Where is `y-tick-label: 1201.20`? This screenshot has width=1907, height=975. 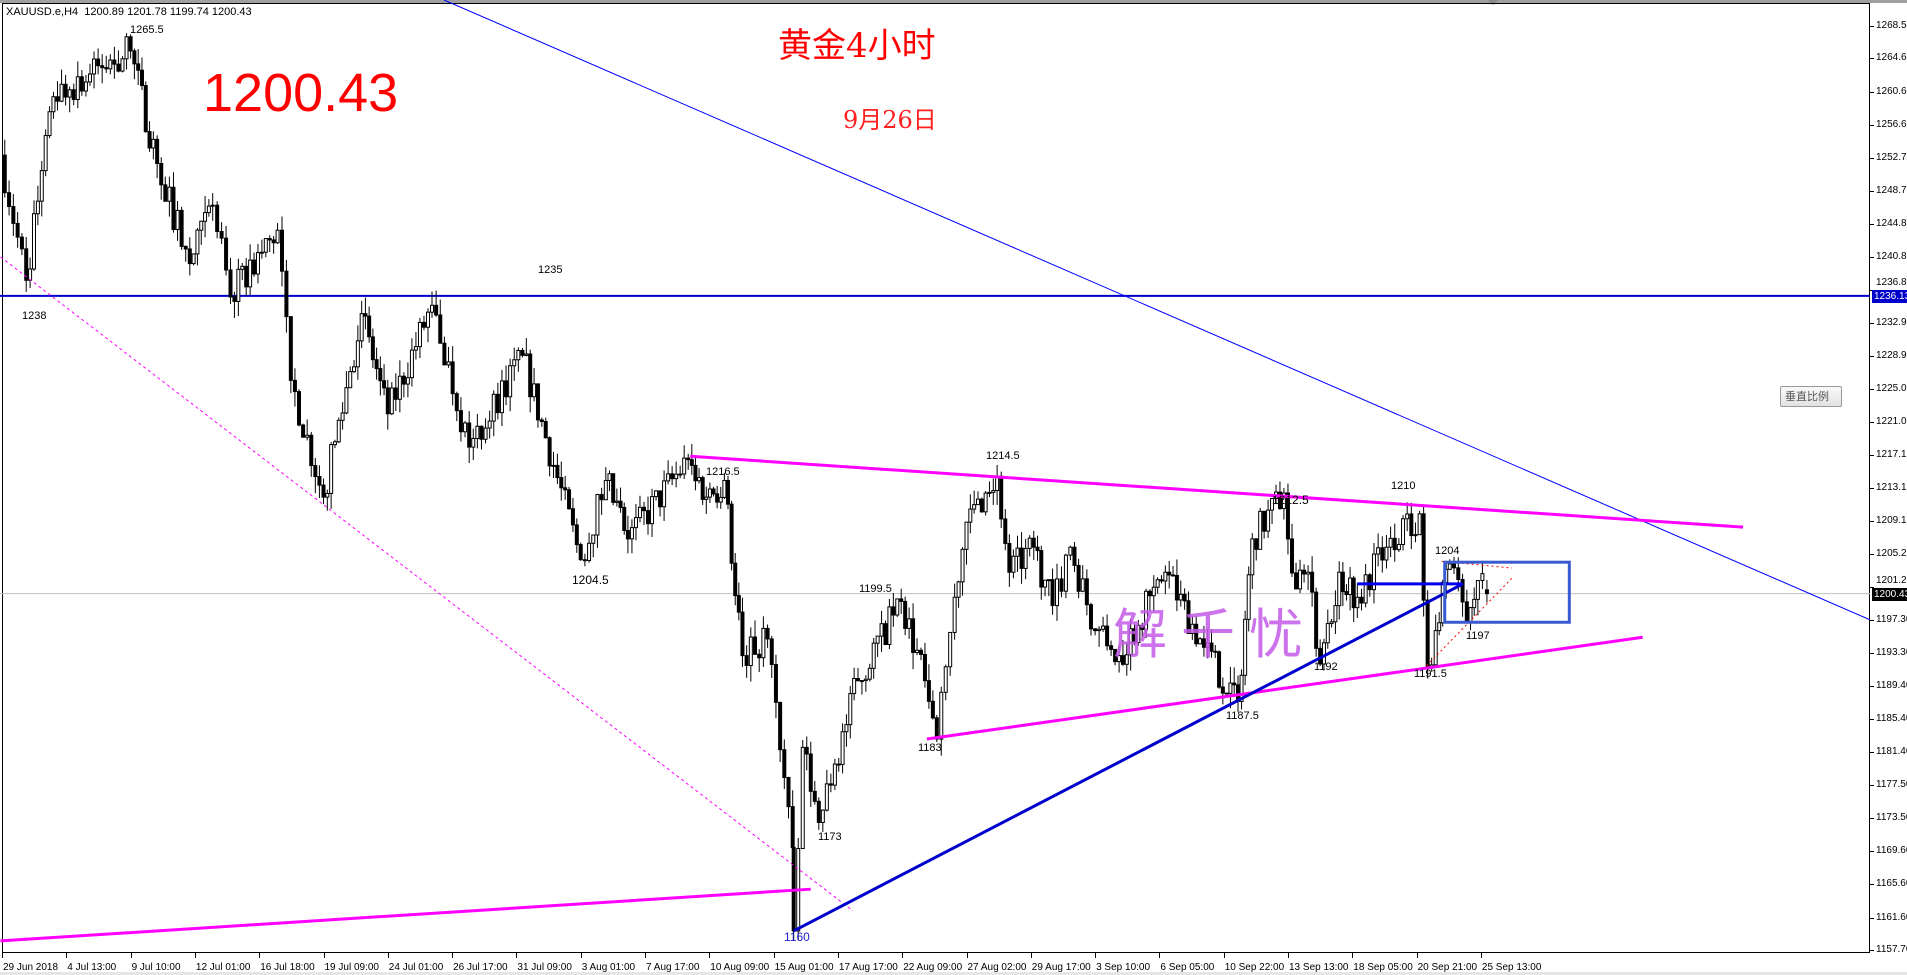
y-tick-label: 1201.20 is located at coordinates (1891, 580).